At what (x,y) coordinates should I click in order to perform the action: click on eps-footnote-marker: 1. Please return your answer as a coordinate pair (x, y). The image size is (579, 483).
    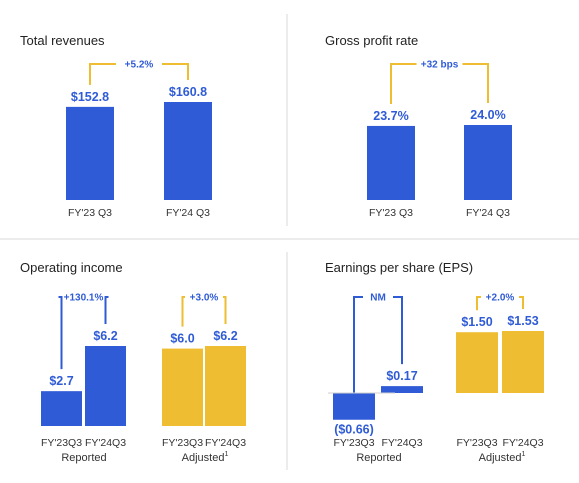
    Looking at the image, I should click on (523, 454).